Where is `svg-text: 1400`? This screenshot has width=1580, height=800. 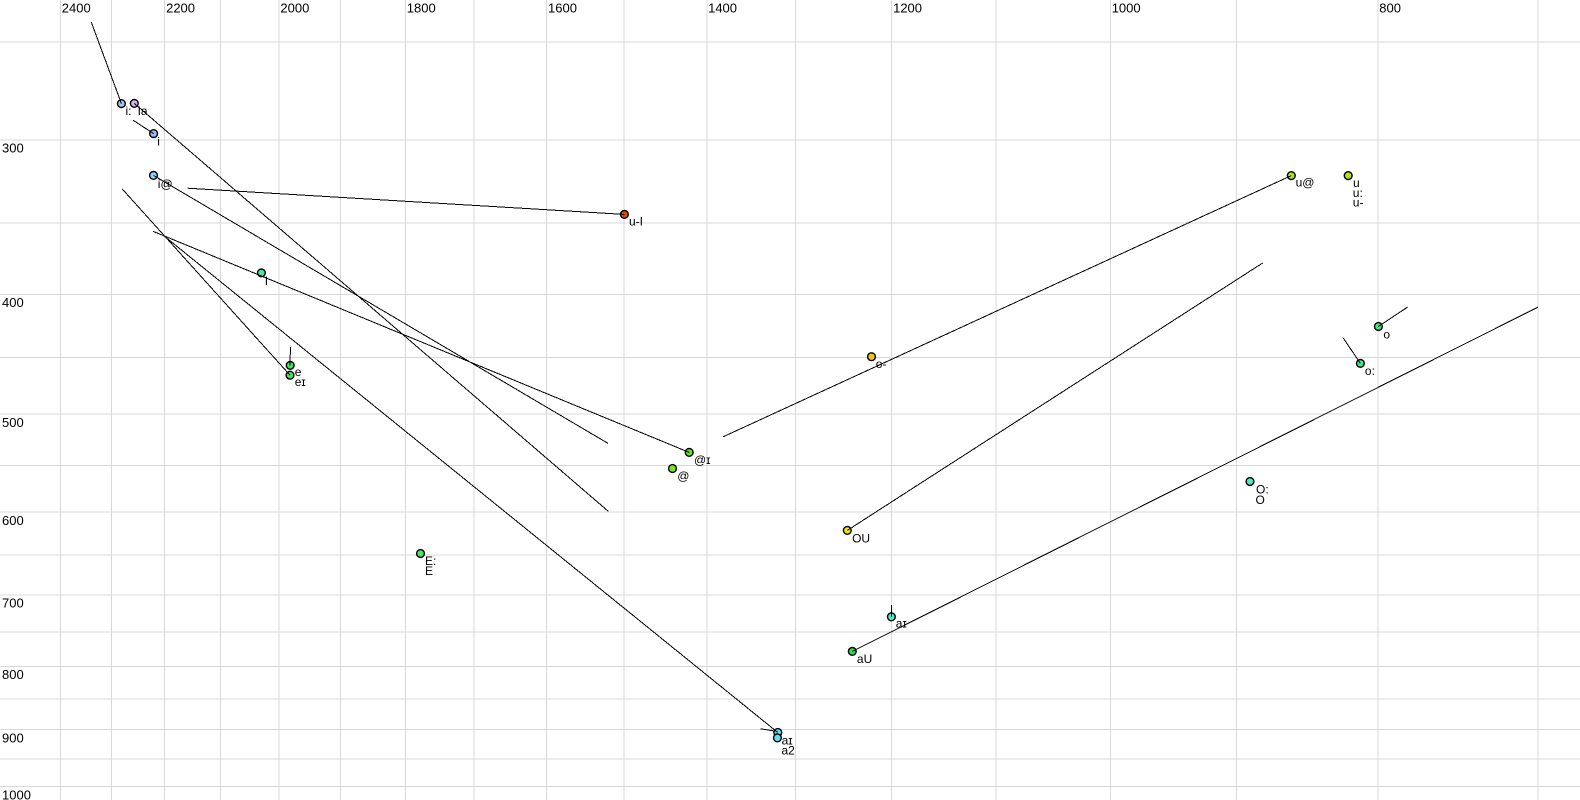
svg-text: 1400 is located at coordinates (722, 8).